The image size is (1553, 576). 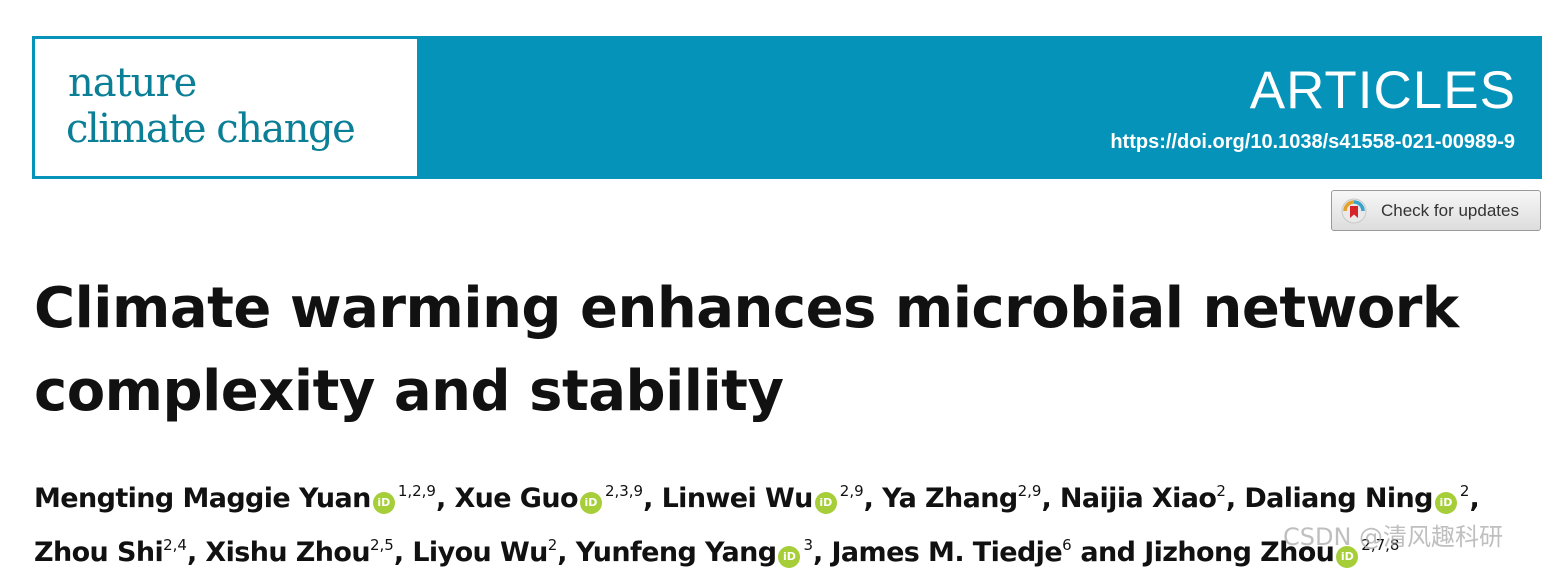 I want to click on crossmark-icon, so click(x=1354, y=210).